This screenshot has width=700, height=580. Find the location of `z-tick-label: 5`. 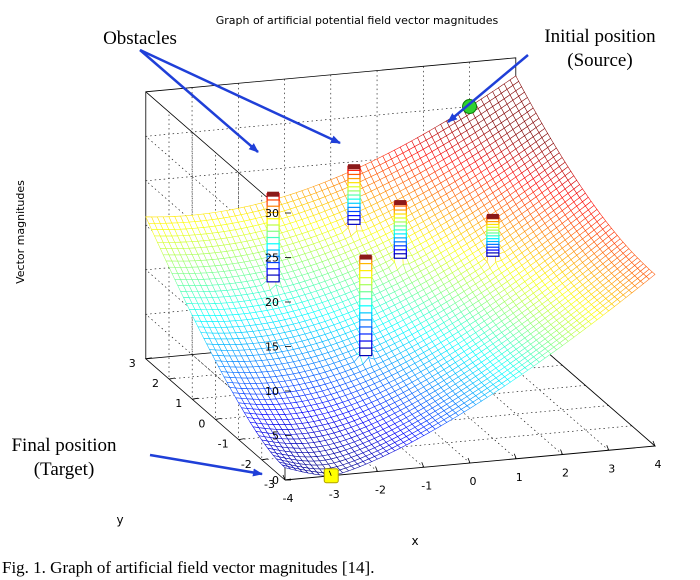

z-tick-label: 5 is located at coordinates (275, 436).